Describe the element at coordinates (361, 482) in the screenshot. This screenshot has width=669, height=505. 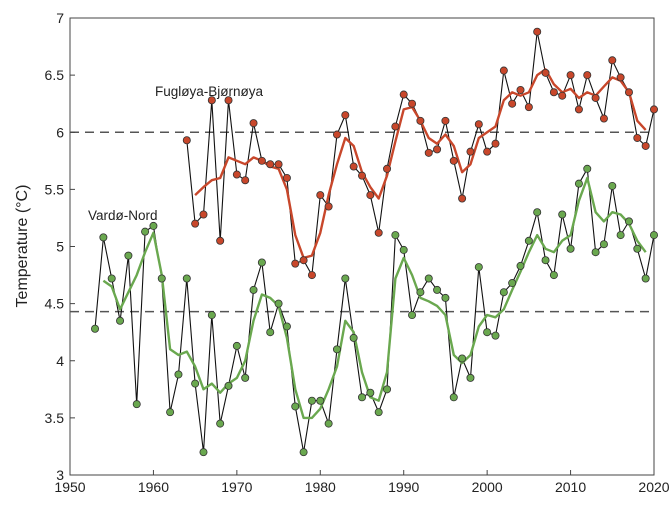
I see `x-axis: 1950 1960 1970 1980 1990 2000 2010 2020` at that location.